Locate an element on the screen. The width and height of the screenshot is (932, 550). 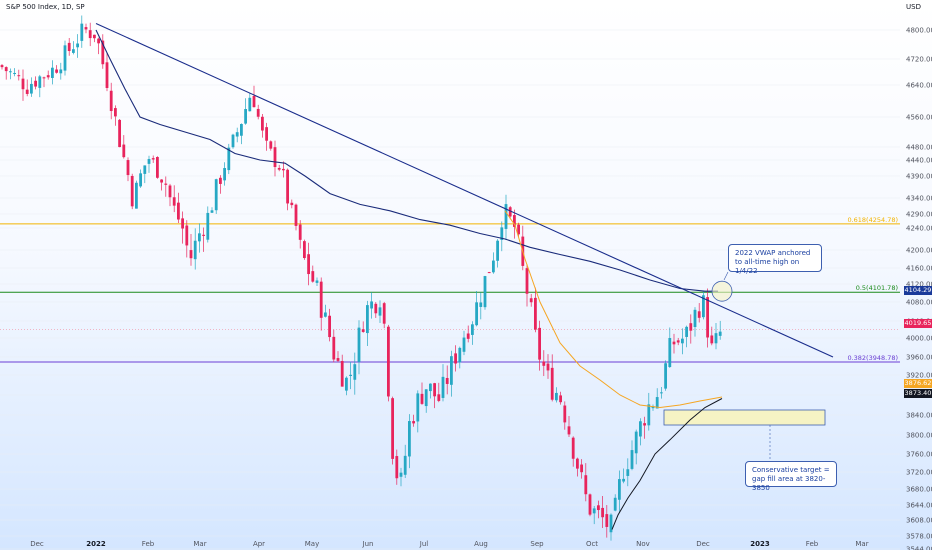
y-tick-label: 4440.00 is located at coordinates (919, 161).